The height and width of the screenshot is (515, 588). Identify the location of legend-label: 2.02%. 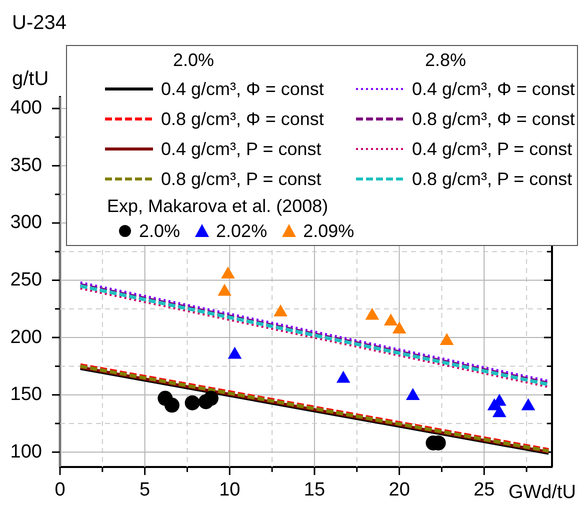
(242, 231).